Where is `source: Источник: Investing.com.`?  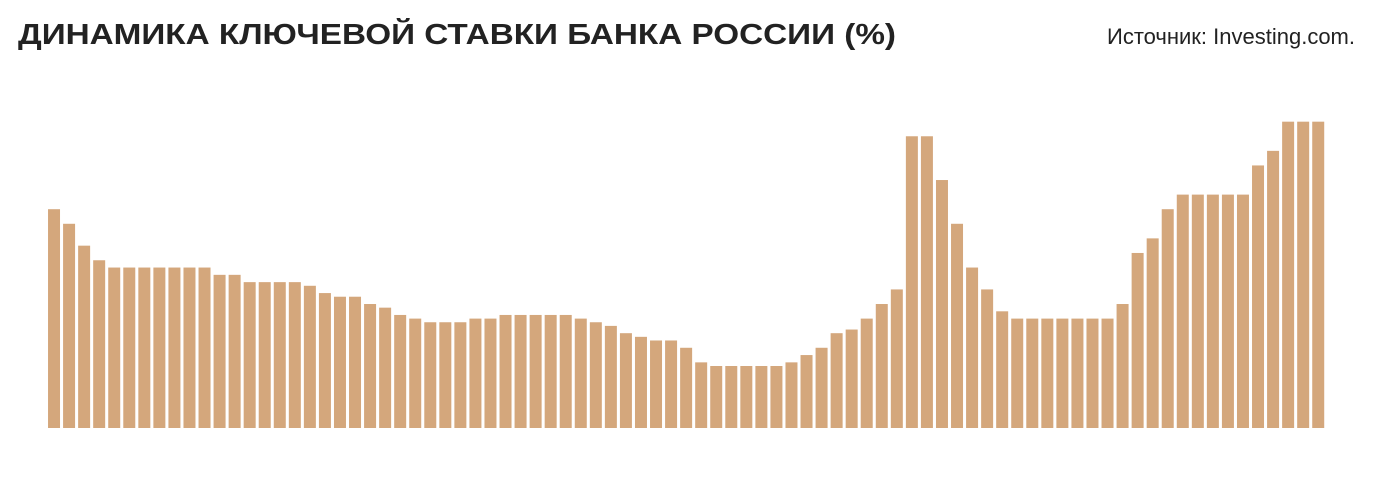
source: Источник: Investing.com. is located at coordinates (1231, 36).